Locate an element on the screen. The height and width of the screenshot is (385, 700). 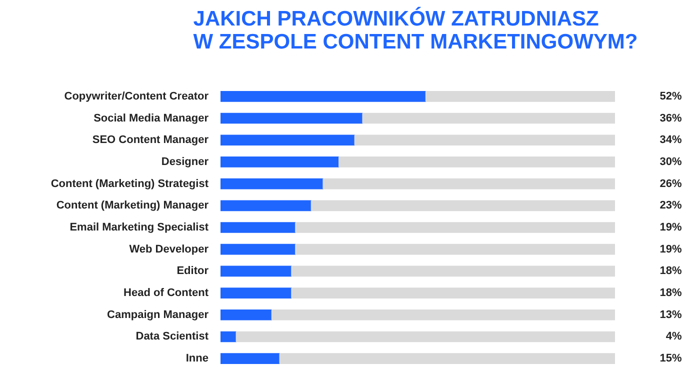
data-label: 34% is located at coordinates (671, 140).